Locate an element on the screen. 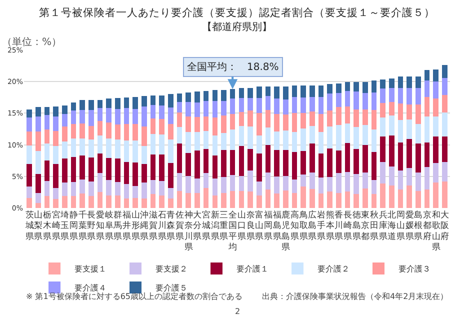 This screenshot has height=320, width=453. x-tick-label: 長野県 is located at coordinates (91, 225).